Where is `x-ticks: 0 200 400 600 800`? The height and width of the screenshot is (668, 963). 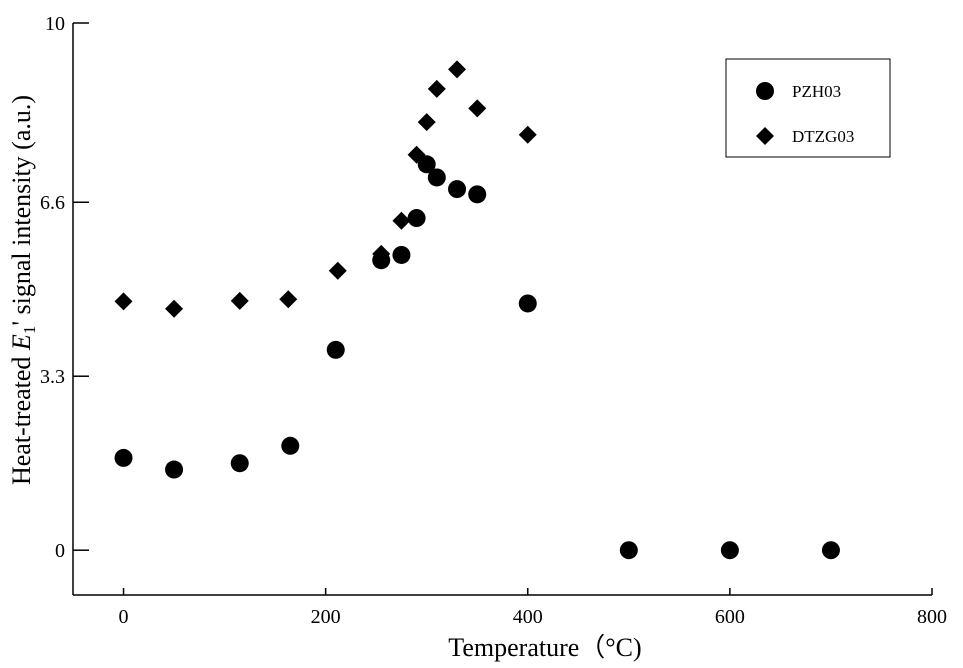
x-ticks: 0 200 400 600 800 is located at coordinates (533, 608).